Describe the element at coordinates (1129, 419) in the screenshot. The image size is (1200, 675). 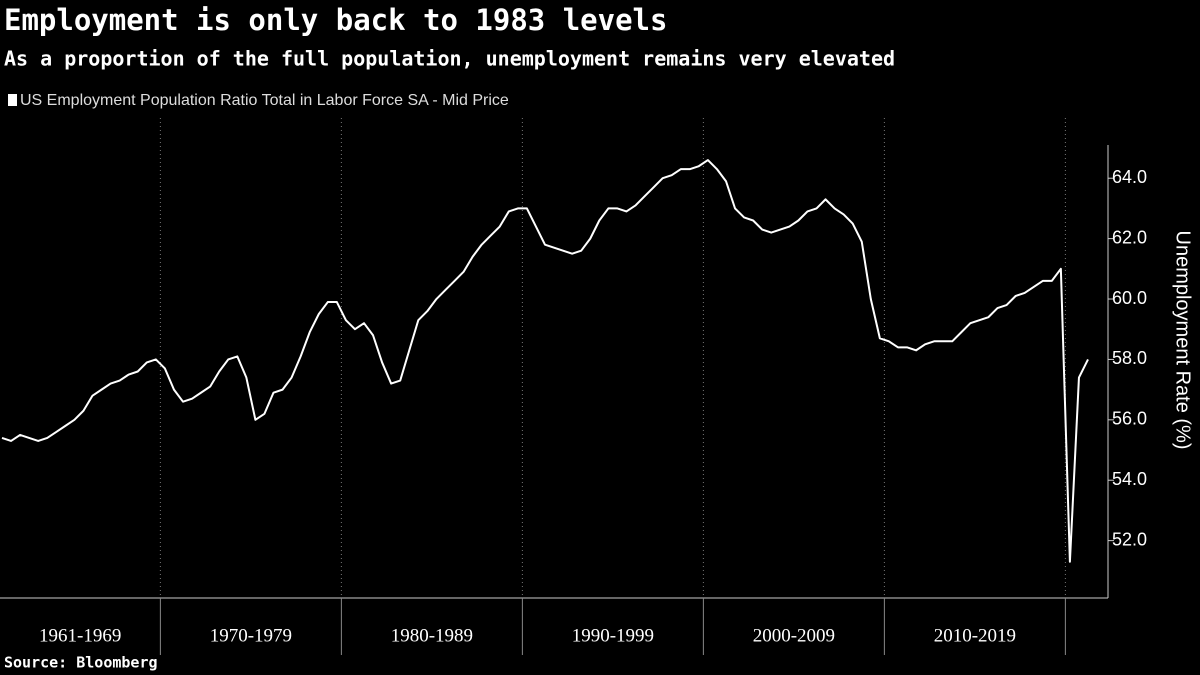
I see `y-tick-label: 56.0` at that location.